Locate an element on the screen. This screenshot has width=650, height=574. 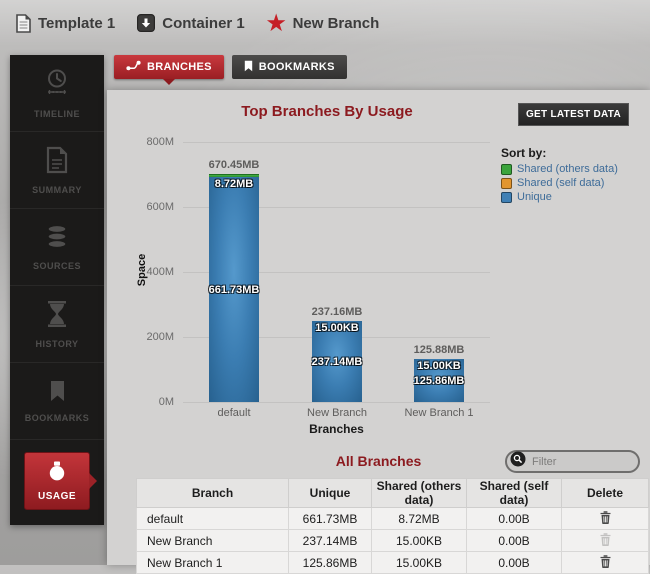
sidebar-item-label: USAGE is located at coordinates (57, 496).